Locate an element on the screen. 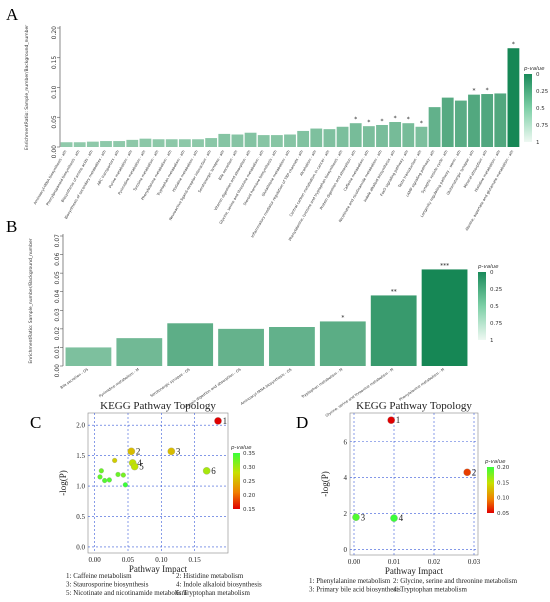 The height and width of the screenshot is (602, 550). y-tick-label: 0.00 is located at coordinates (57, 371).